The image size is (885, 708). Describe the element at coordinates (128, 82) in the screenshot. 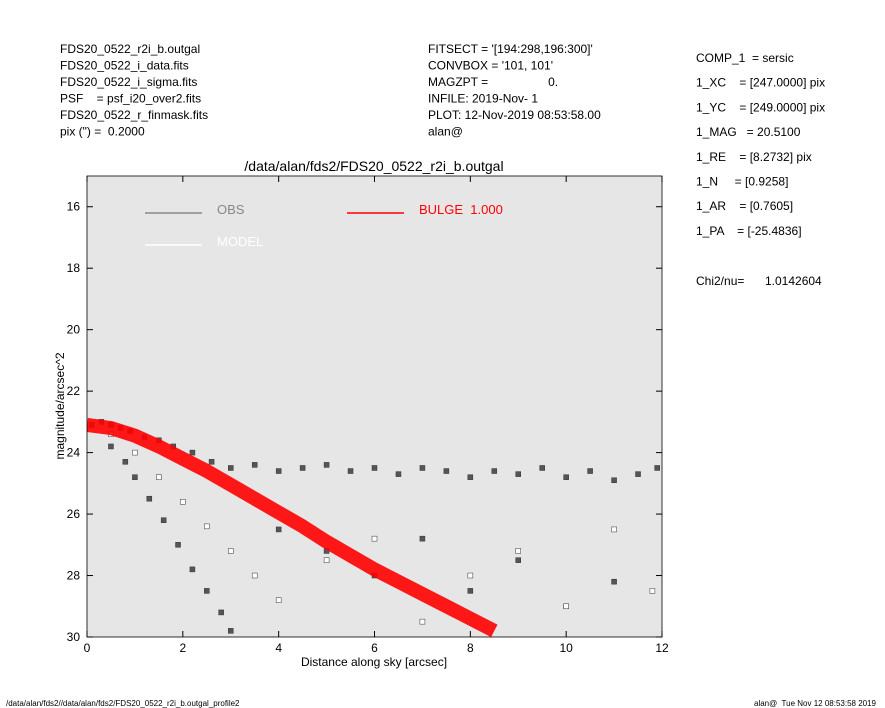

I see `header-left-line: FDS20_0522_i_sigma.fits` at that location.